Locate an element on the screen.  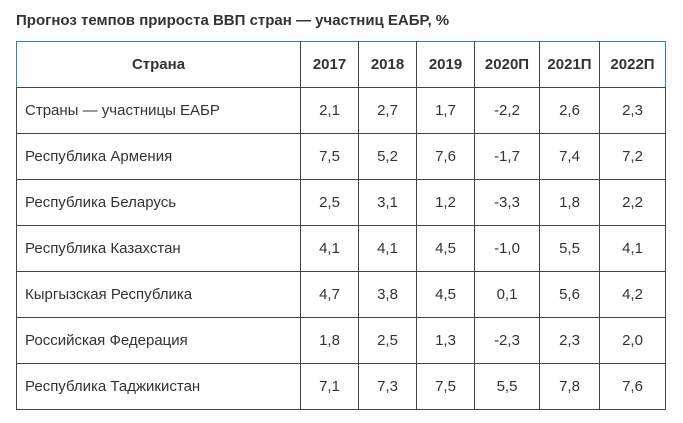
row-value: 2,1 is located at coordinates (329, 110).